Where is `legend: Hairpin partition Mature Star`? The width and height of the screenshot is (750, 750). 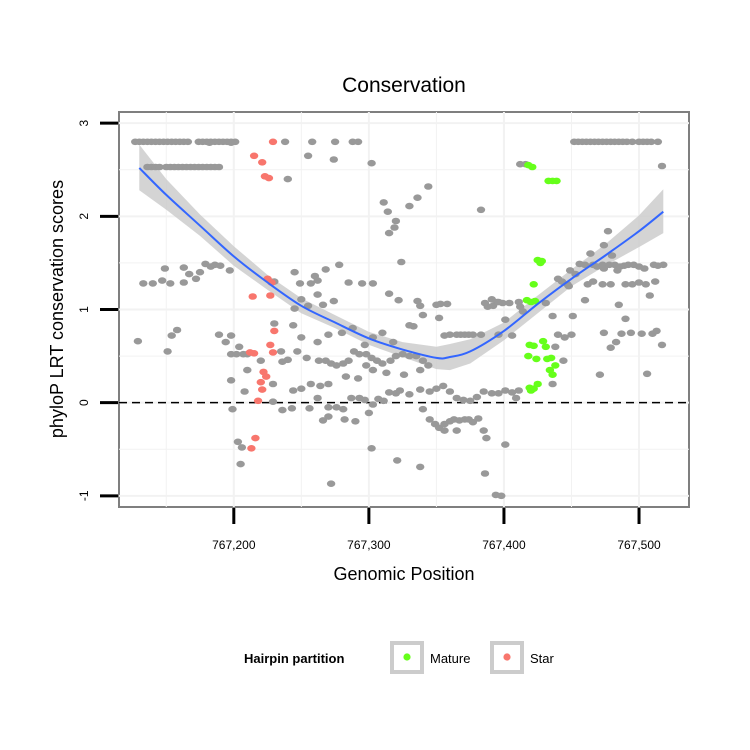
legend: Hairpin partition Mature Star is located at coordinates (399, 657).